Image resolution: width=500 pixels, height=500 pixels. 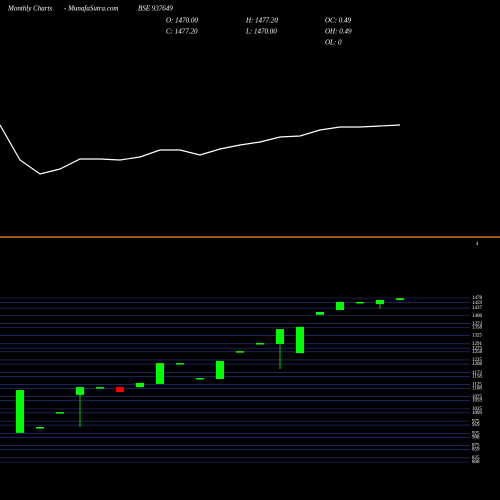 What do you see at coordinates (333, 43) in the screenshot?
I see `ol: OL: 0` at bounding box center [333, 43].